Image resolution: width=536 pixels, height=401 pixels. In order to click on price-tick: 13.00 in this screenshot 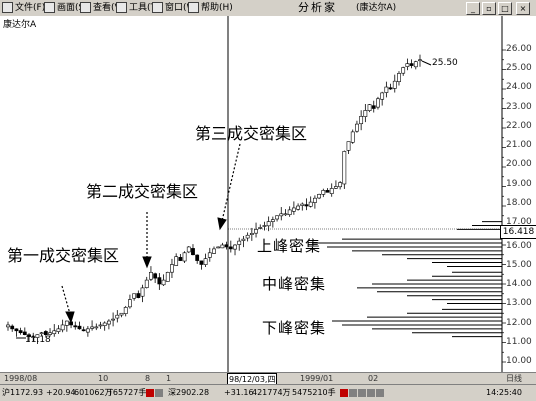, I will do `click(519, 303)`.